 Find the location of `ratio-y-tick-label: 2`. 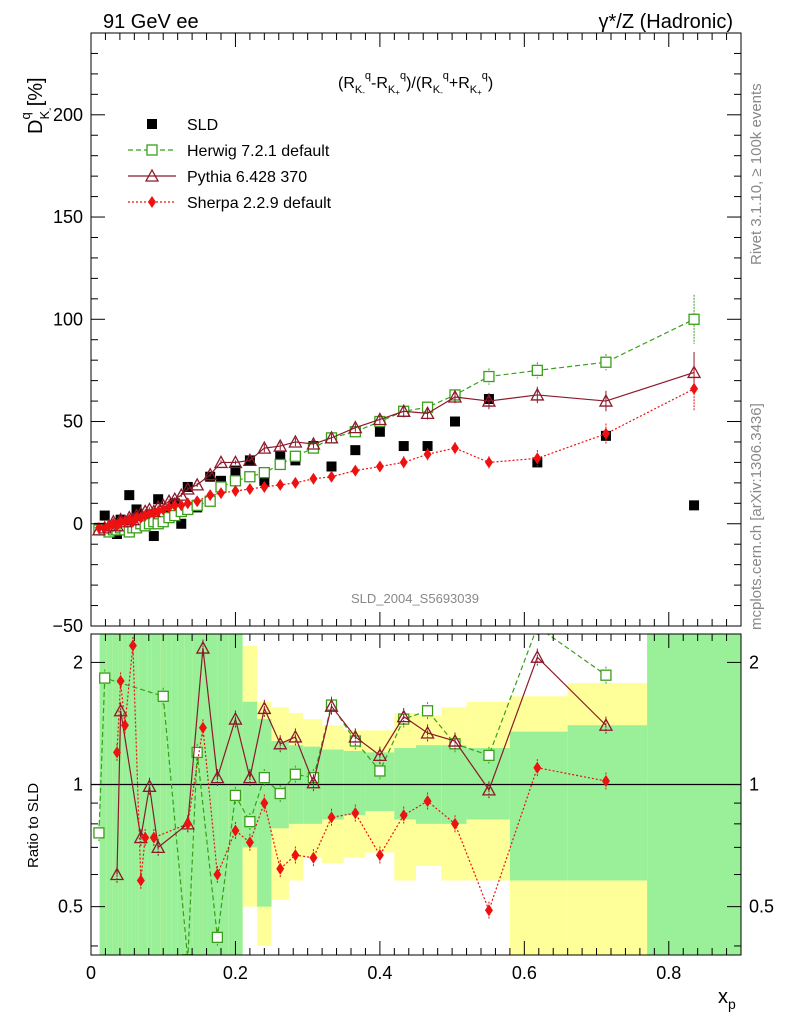

ratio-y-tick-label: 2 is located at coordinates (78, 662).